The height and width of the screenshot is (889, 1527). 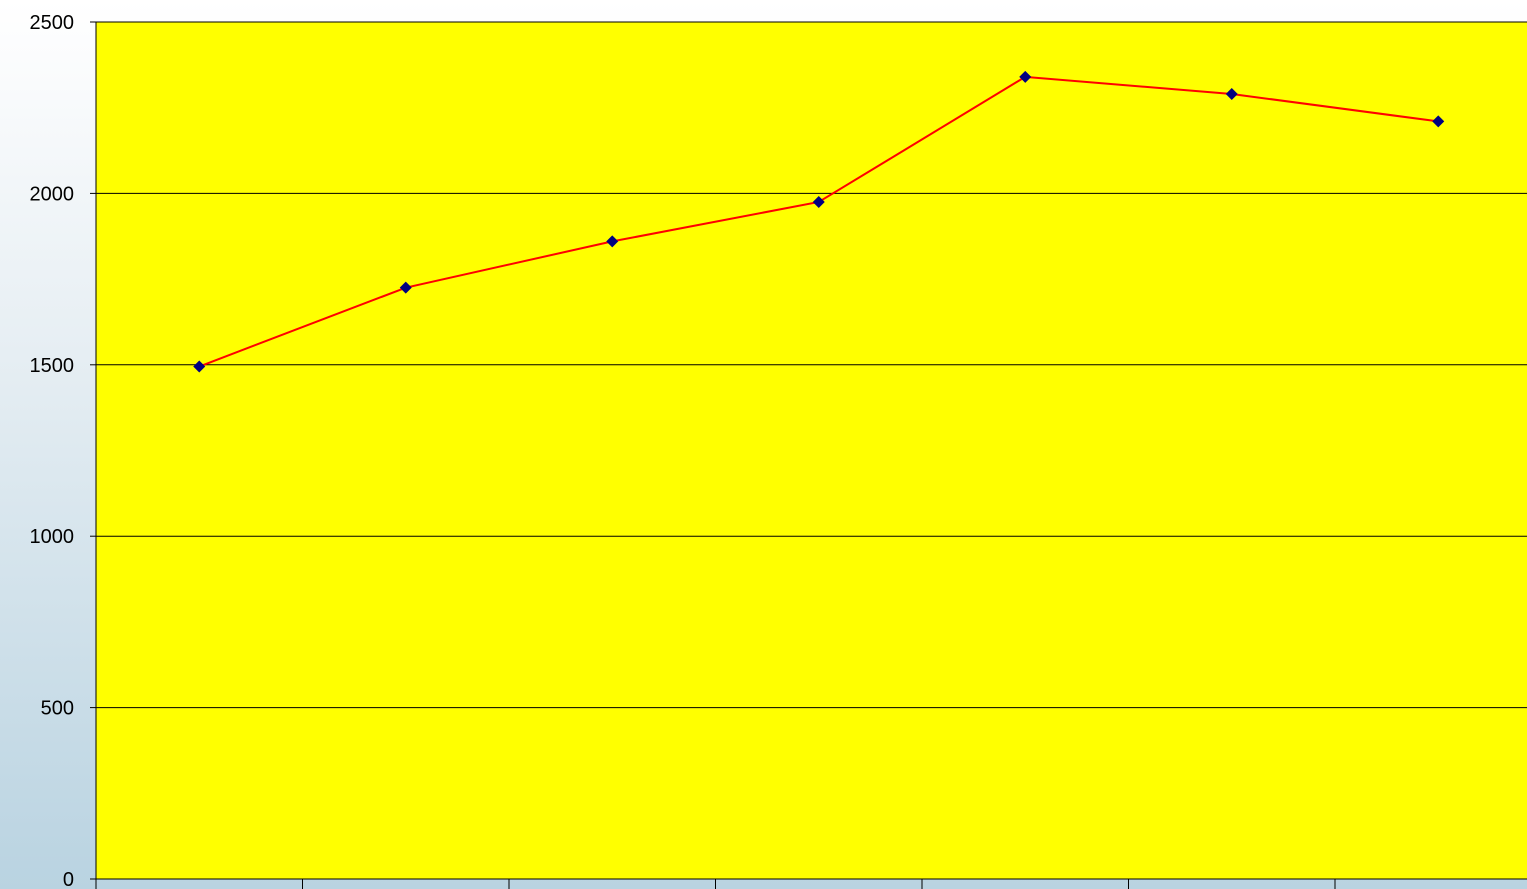 I want to click on y-tick-label-1500: 1500, so click(x=52, y=366).